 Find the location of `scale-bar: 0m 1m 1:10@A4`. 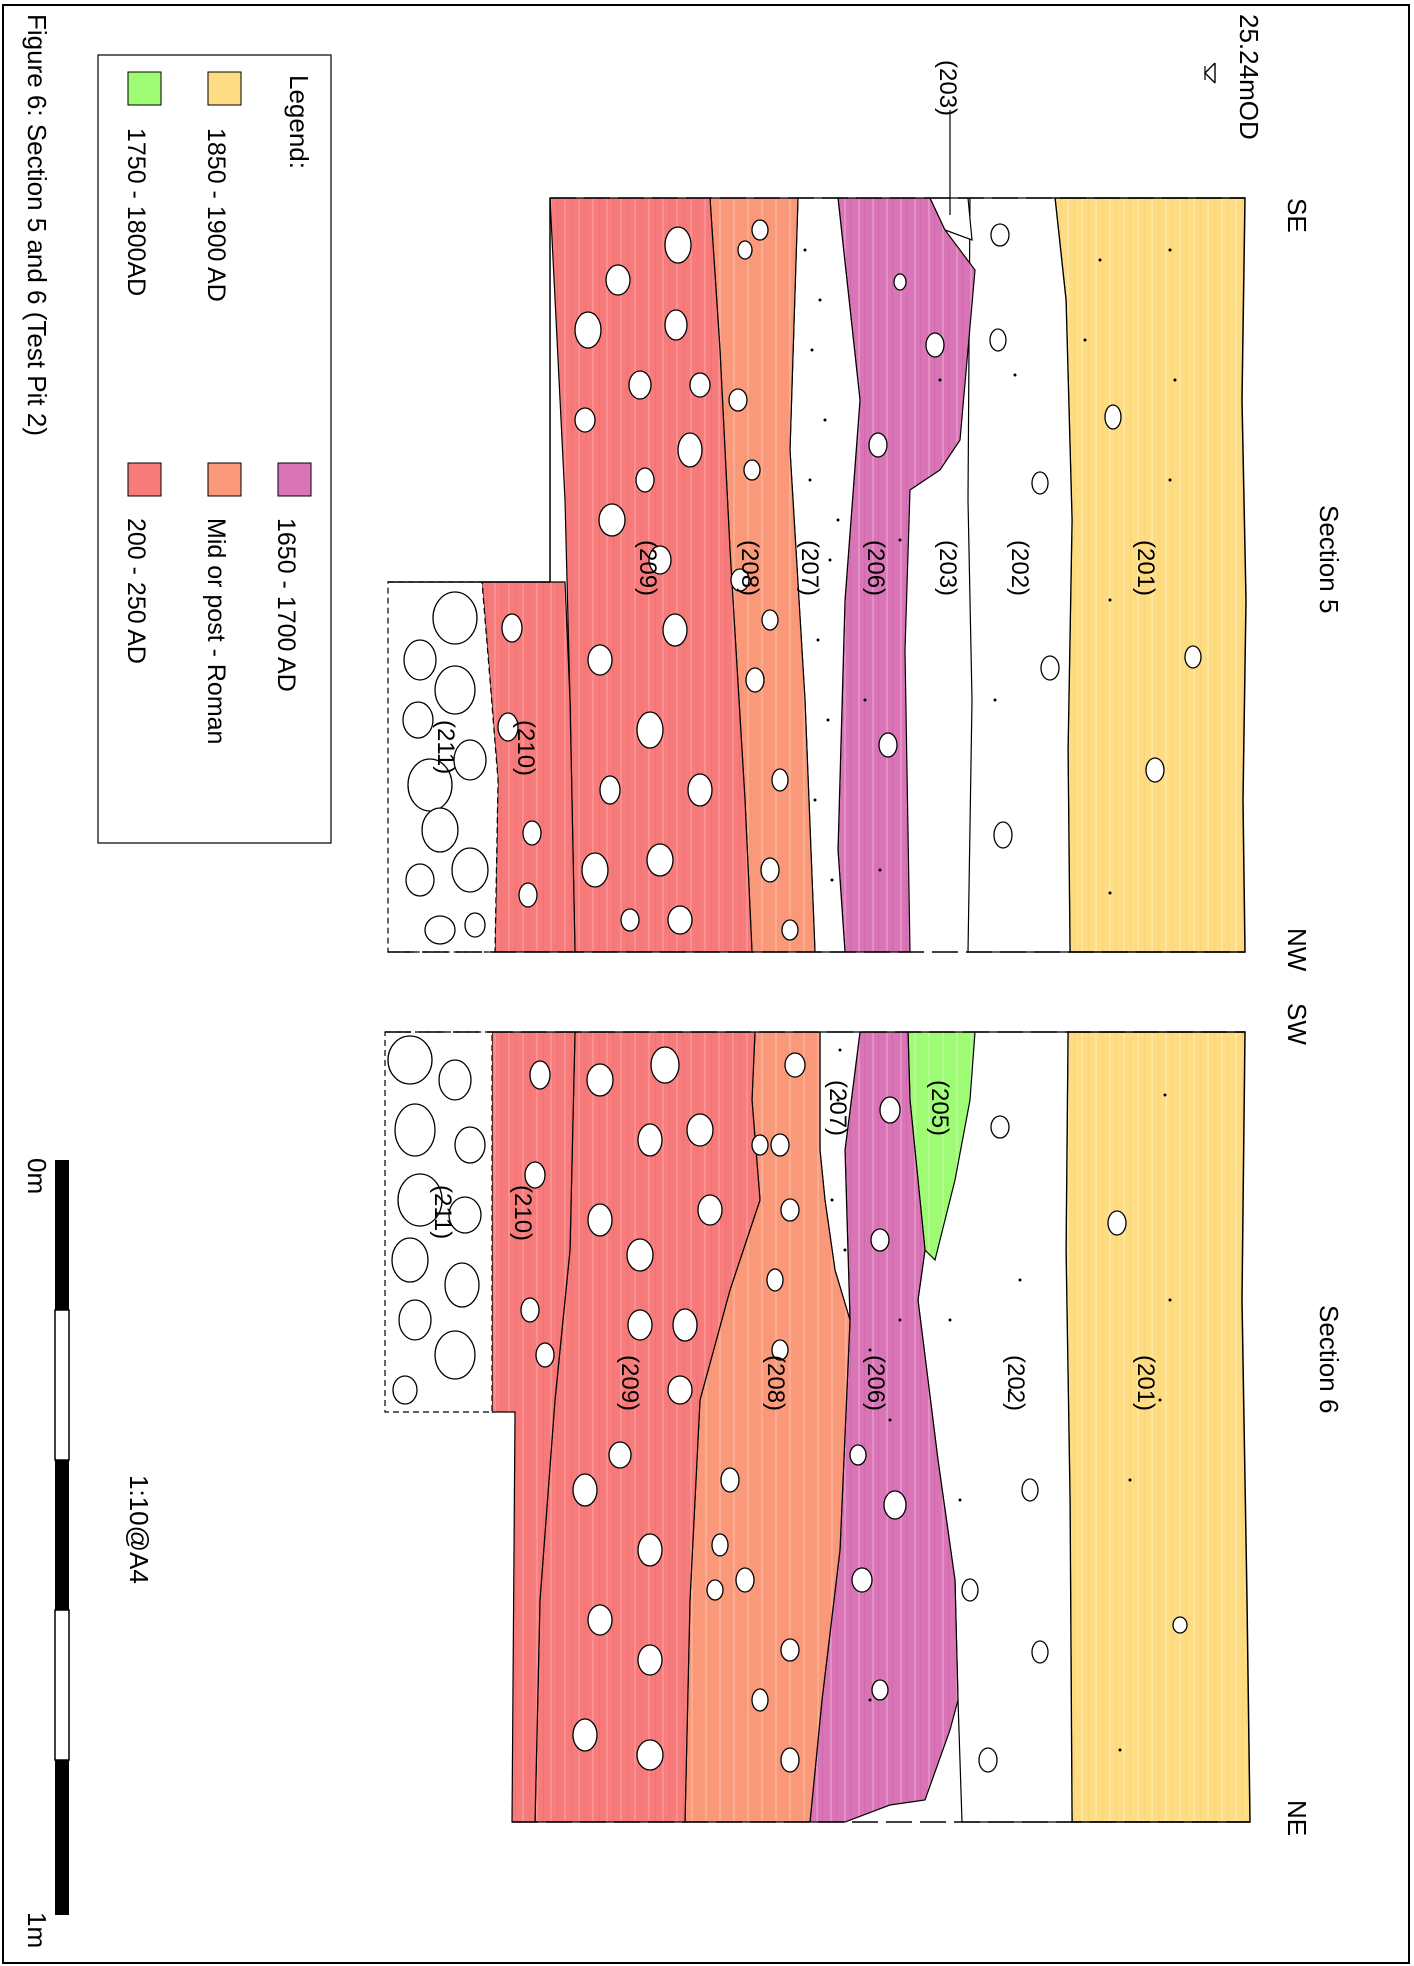

scale-bar: 0m 1m 1:10@A4 is located at coordinates (88, 1553).